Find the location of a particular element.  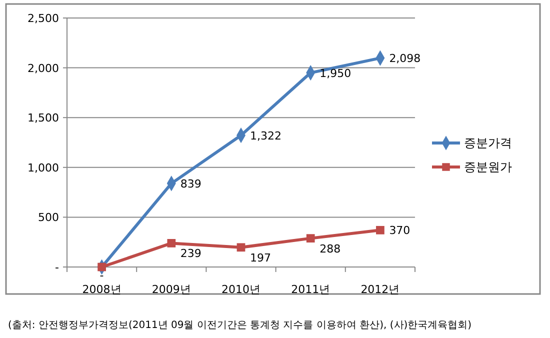

x-tick-label: 2008년 is located at coordinates (102, 289).